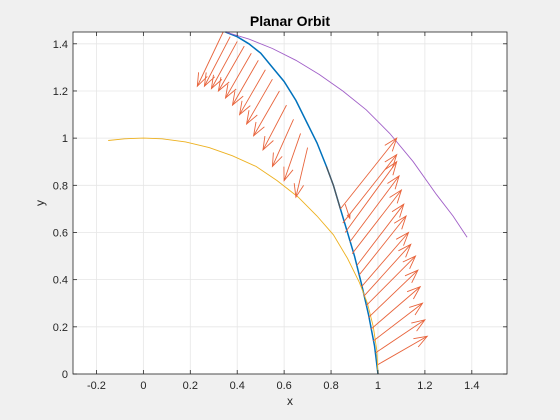 This screenshot has width=560, height=420. Describe the element at coordinates (60, 233) in the screenshot. I see `y-tick-label: 0.6` at that location.